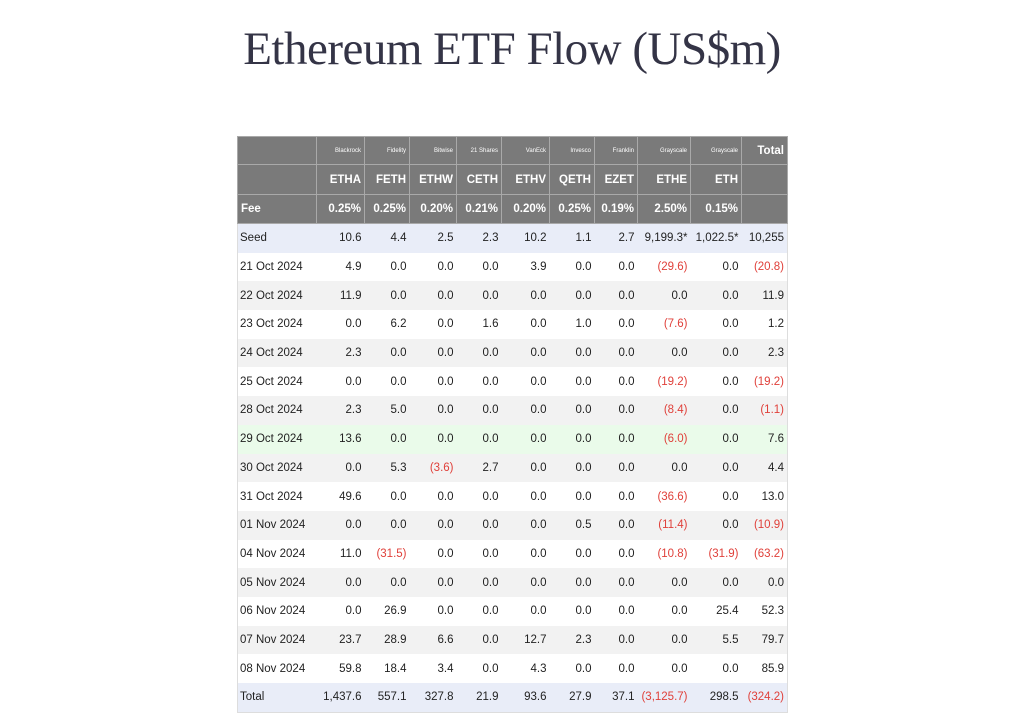 The width and height of the screenshot is (1024, 724). I want to click on row-label: 29 Oct 2024, so click(277, 439).